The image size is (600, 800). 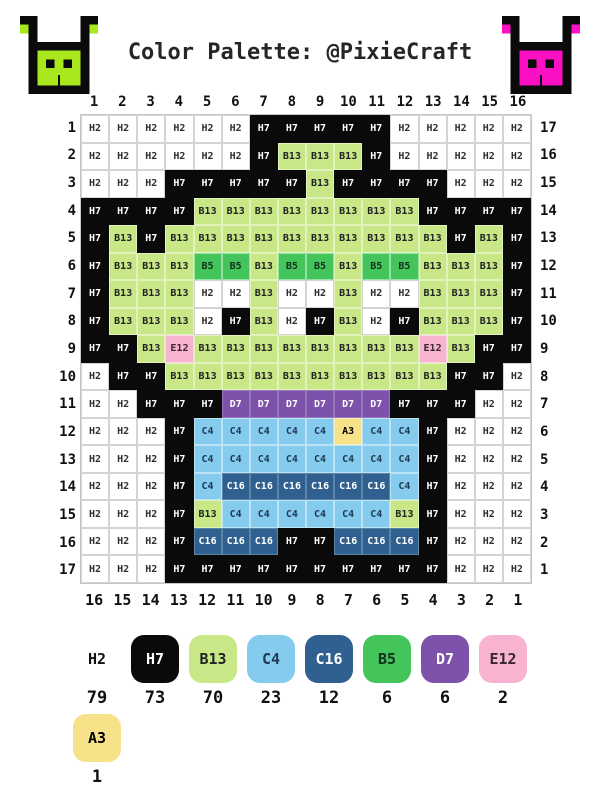 What do you see at coordinates (503, 671) in the screenshot?
I see `legend-item: E12 2` at bounding box center [503, 671].